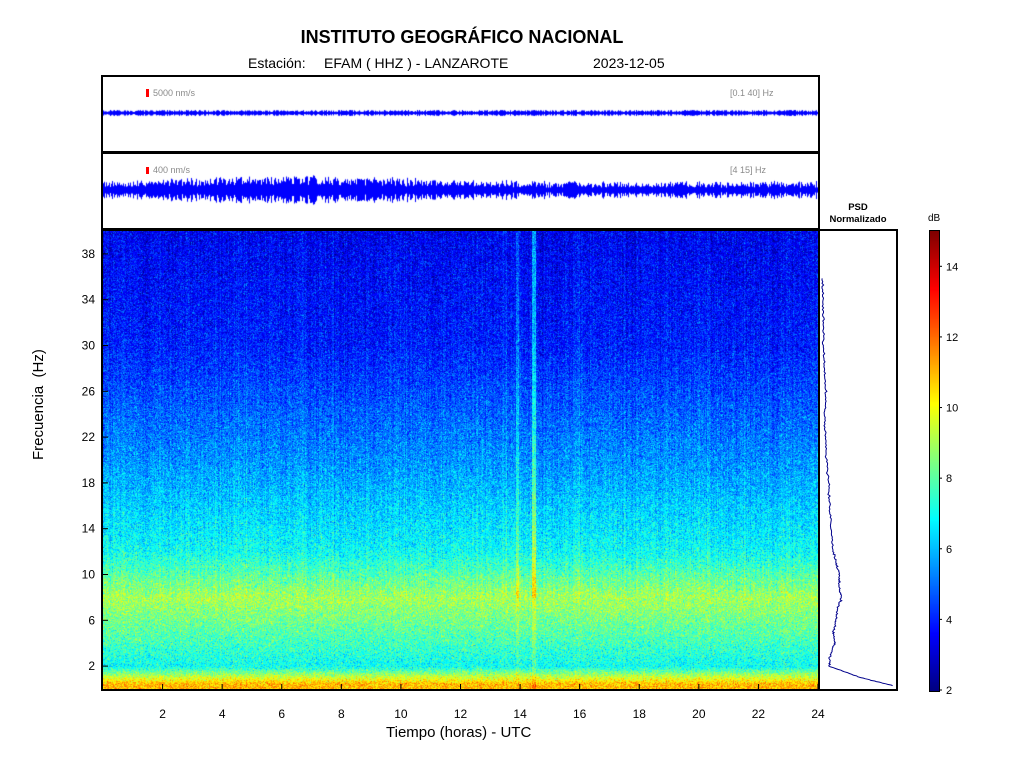 This screenshot has width=1024, height=768. What do you see at coordinates (752, 93) in the screenshot?
I see `filter-band-label: [0.1 40] Hz` at bounding box center [752, 93].